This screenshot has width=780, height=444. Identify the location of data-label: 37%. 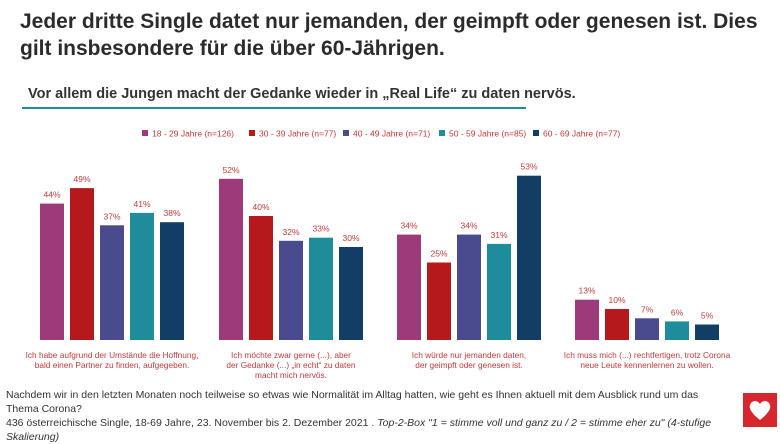
(111, 216).